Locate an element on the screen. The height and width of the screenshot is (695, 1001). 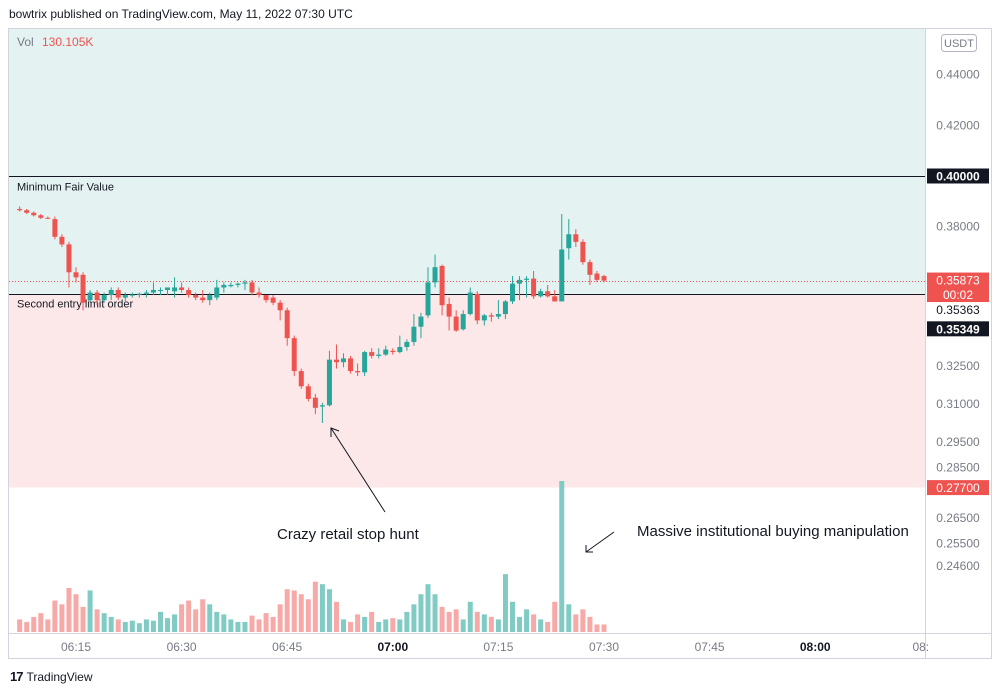
level-line-label: Second entry limit order is located at coordinates (75, 305).